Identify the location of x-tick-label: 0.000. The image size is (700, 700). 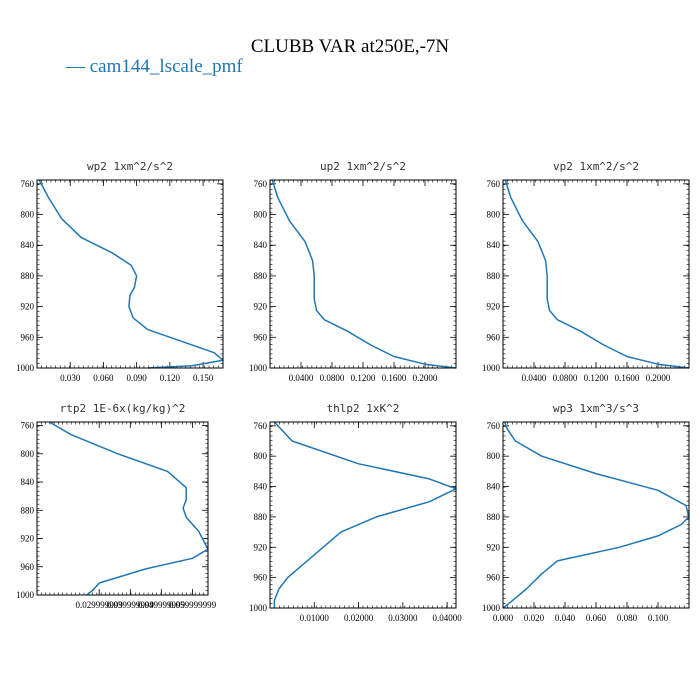
(503, 618).